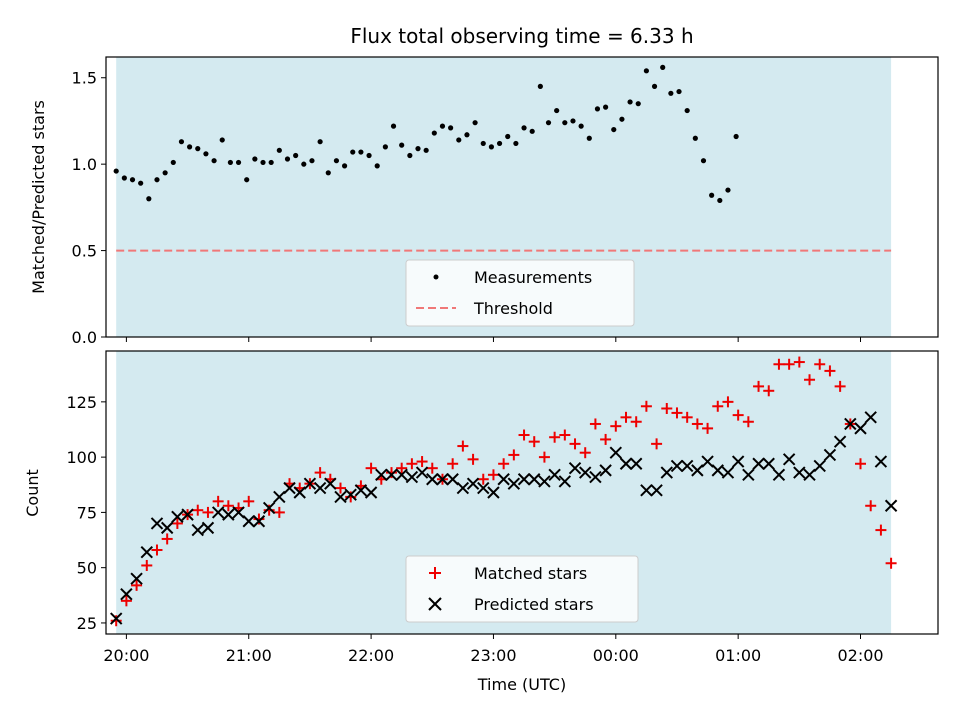 The height and width of the screenshot is (720, 960). Describe the element at coordinates (38, 197) in the screenshot. I see `ratio-y-axis-label: Matched/Predicted stars` at that location.